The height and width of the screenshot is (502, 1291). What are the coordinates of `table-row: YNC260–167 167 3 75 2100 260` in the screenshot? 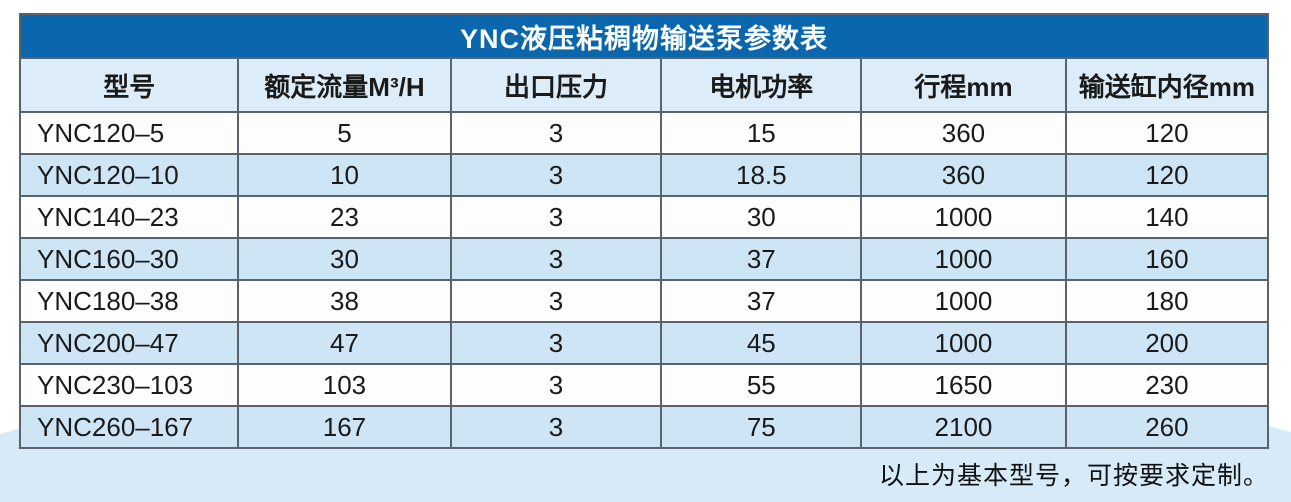 It's located at (644, 427).